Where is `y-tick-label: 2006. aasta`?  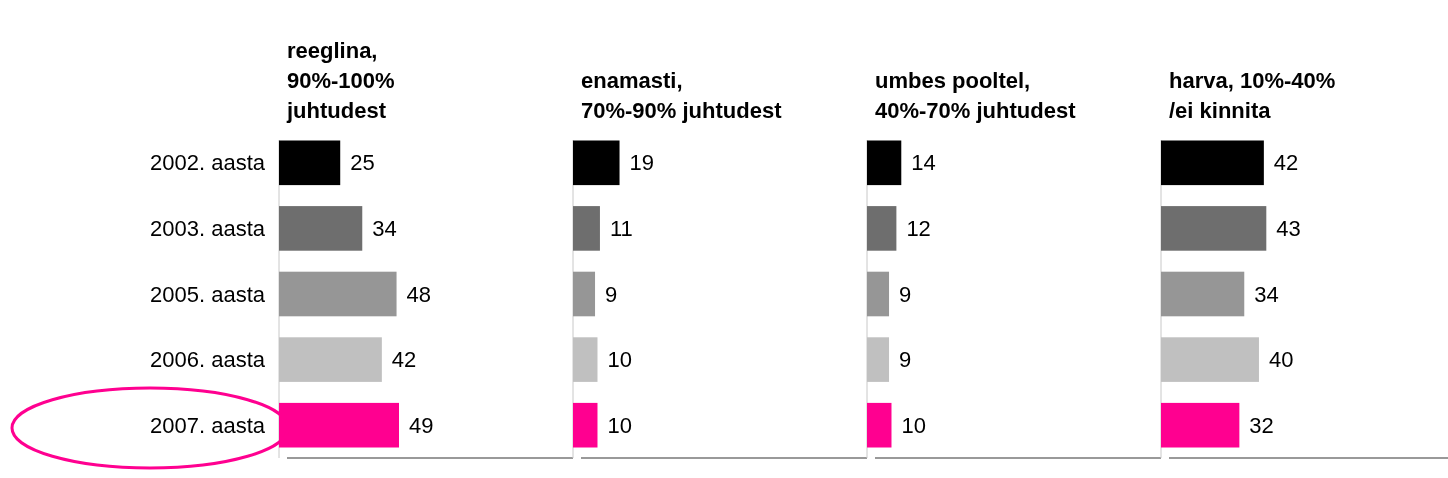
y-tick-label: 2006. aasta is located at coordinates (208, 360).